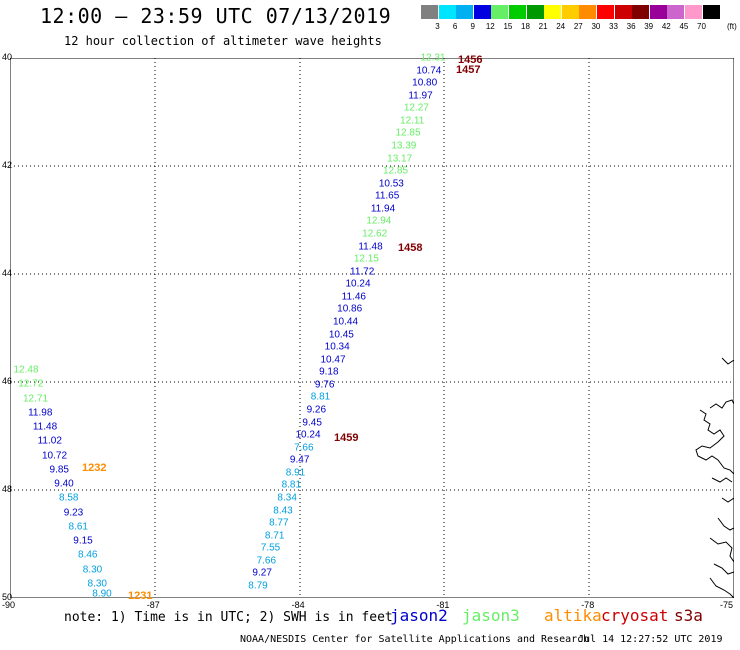  What do you see at coordinates (688, 615) in the screenshot?
I see `satellite-name-s3a: s3a` at bounding box center [688, 615].